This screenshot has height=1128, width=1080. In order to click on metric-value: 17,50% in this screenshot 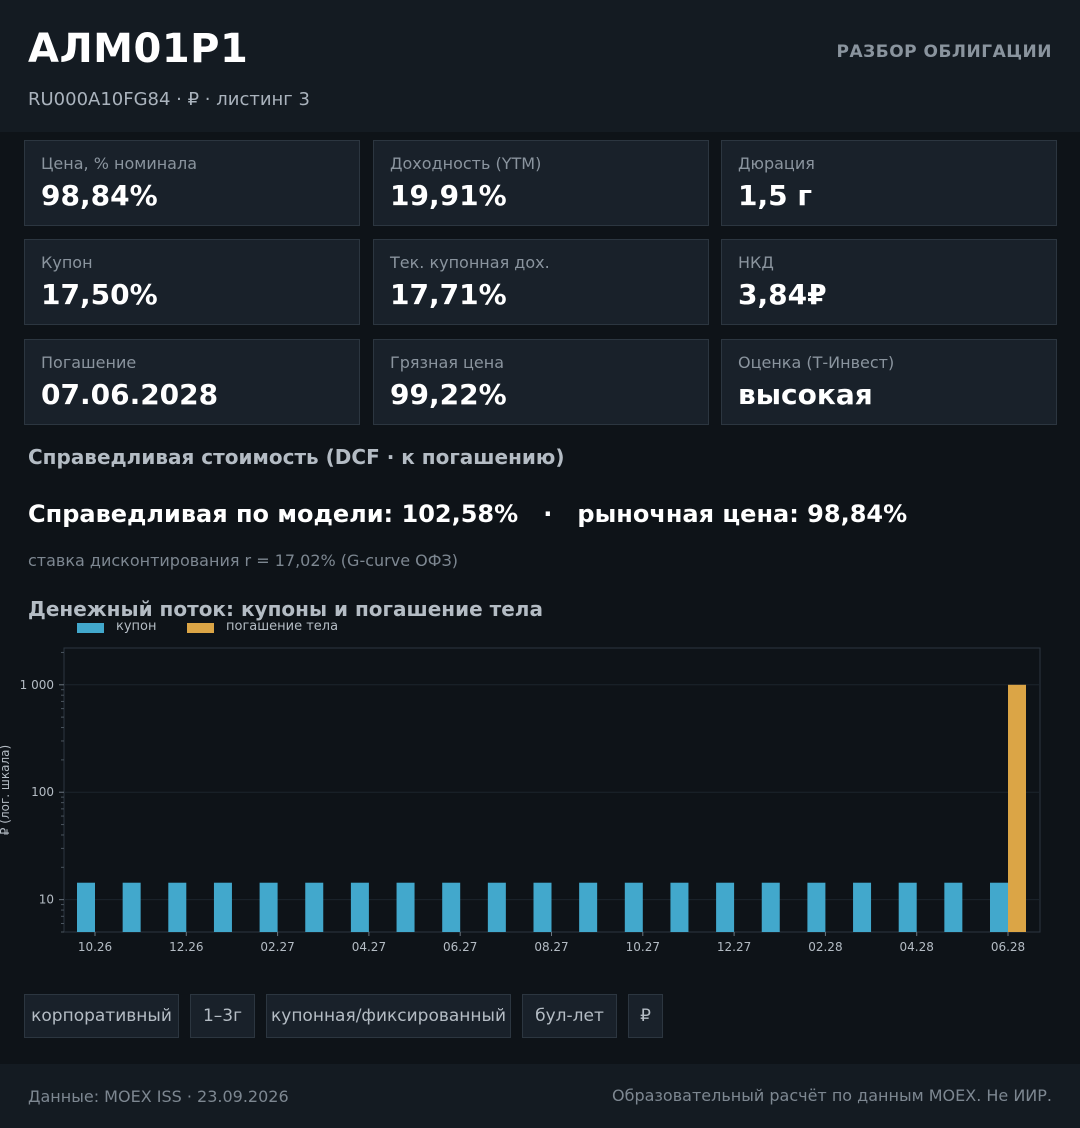, I will do `click(99, 294)`.